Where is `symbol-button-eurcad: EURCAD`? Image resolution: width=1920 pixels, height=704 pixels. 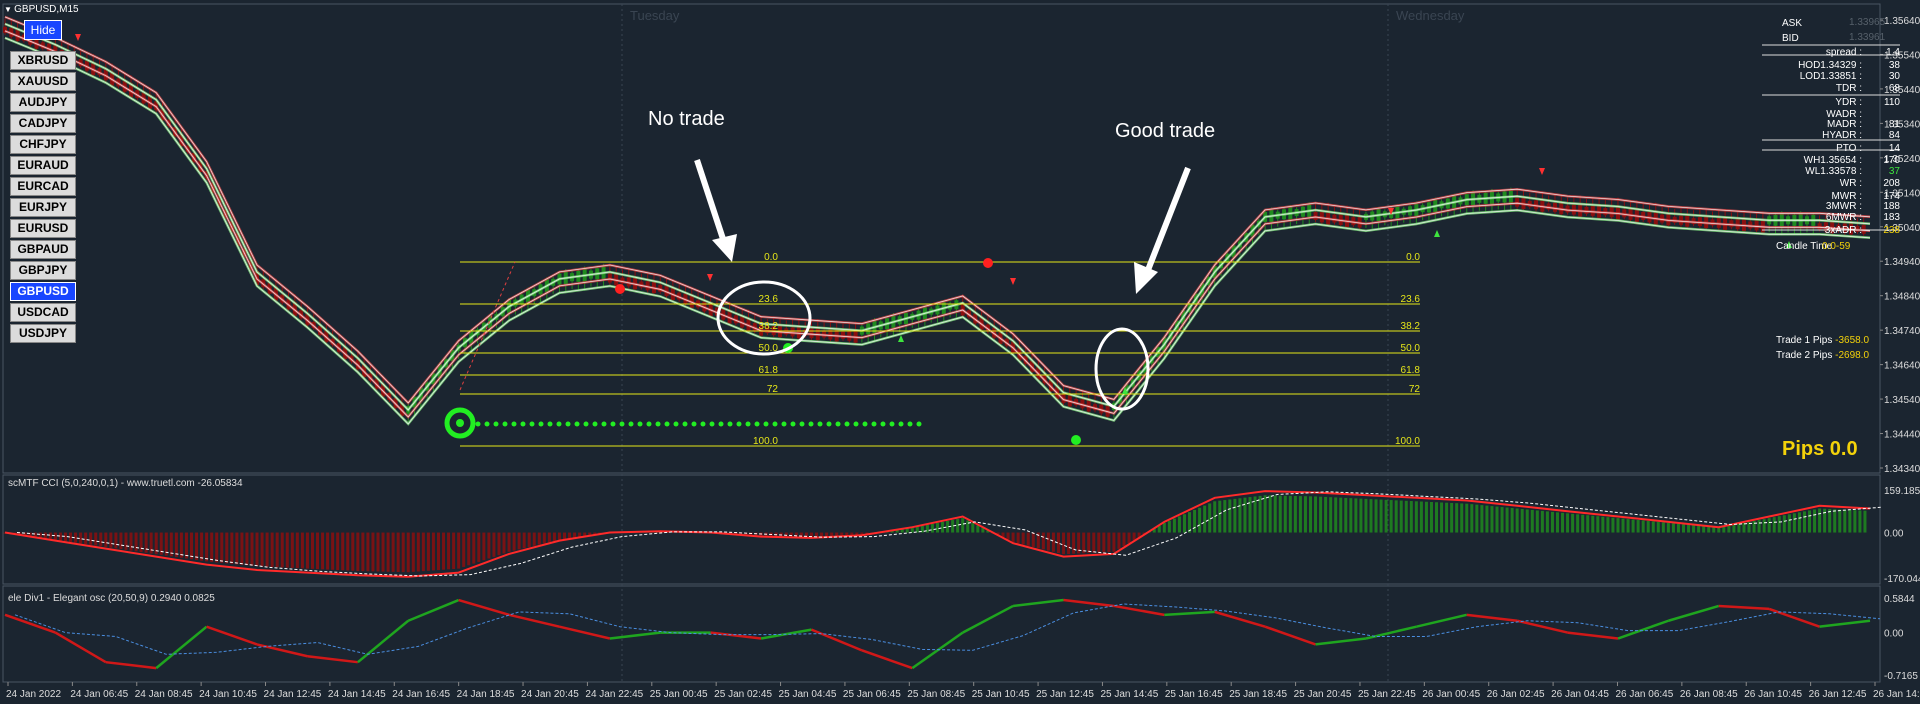
symbol-button-eurcad: EURCAD is located at coordinates (43, 186).